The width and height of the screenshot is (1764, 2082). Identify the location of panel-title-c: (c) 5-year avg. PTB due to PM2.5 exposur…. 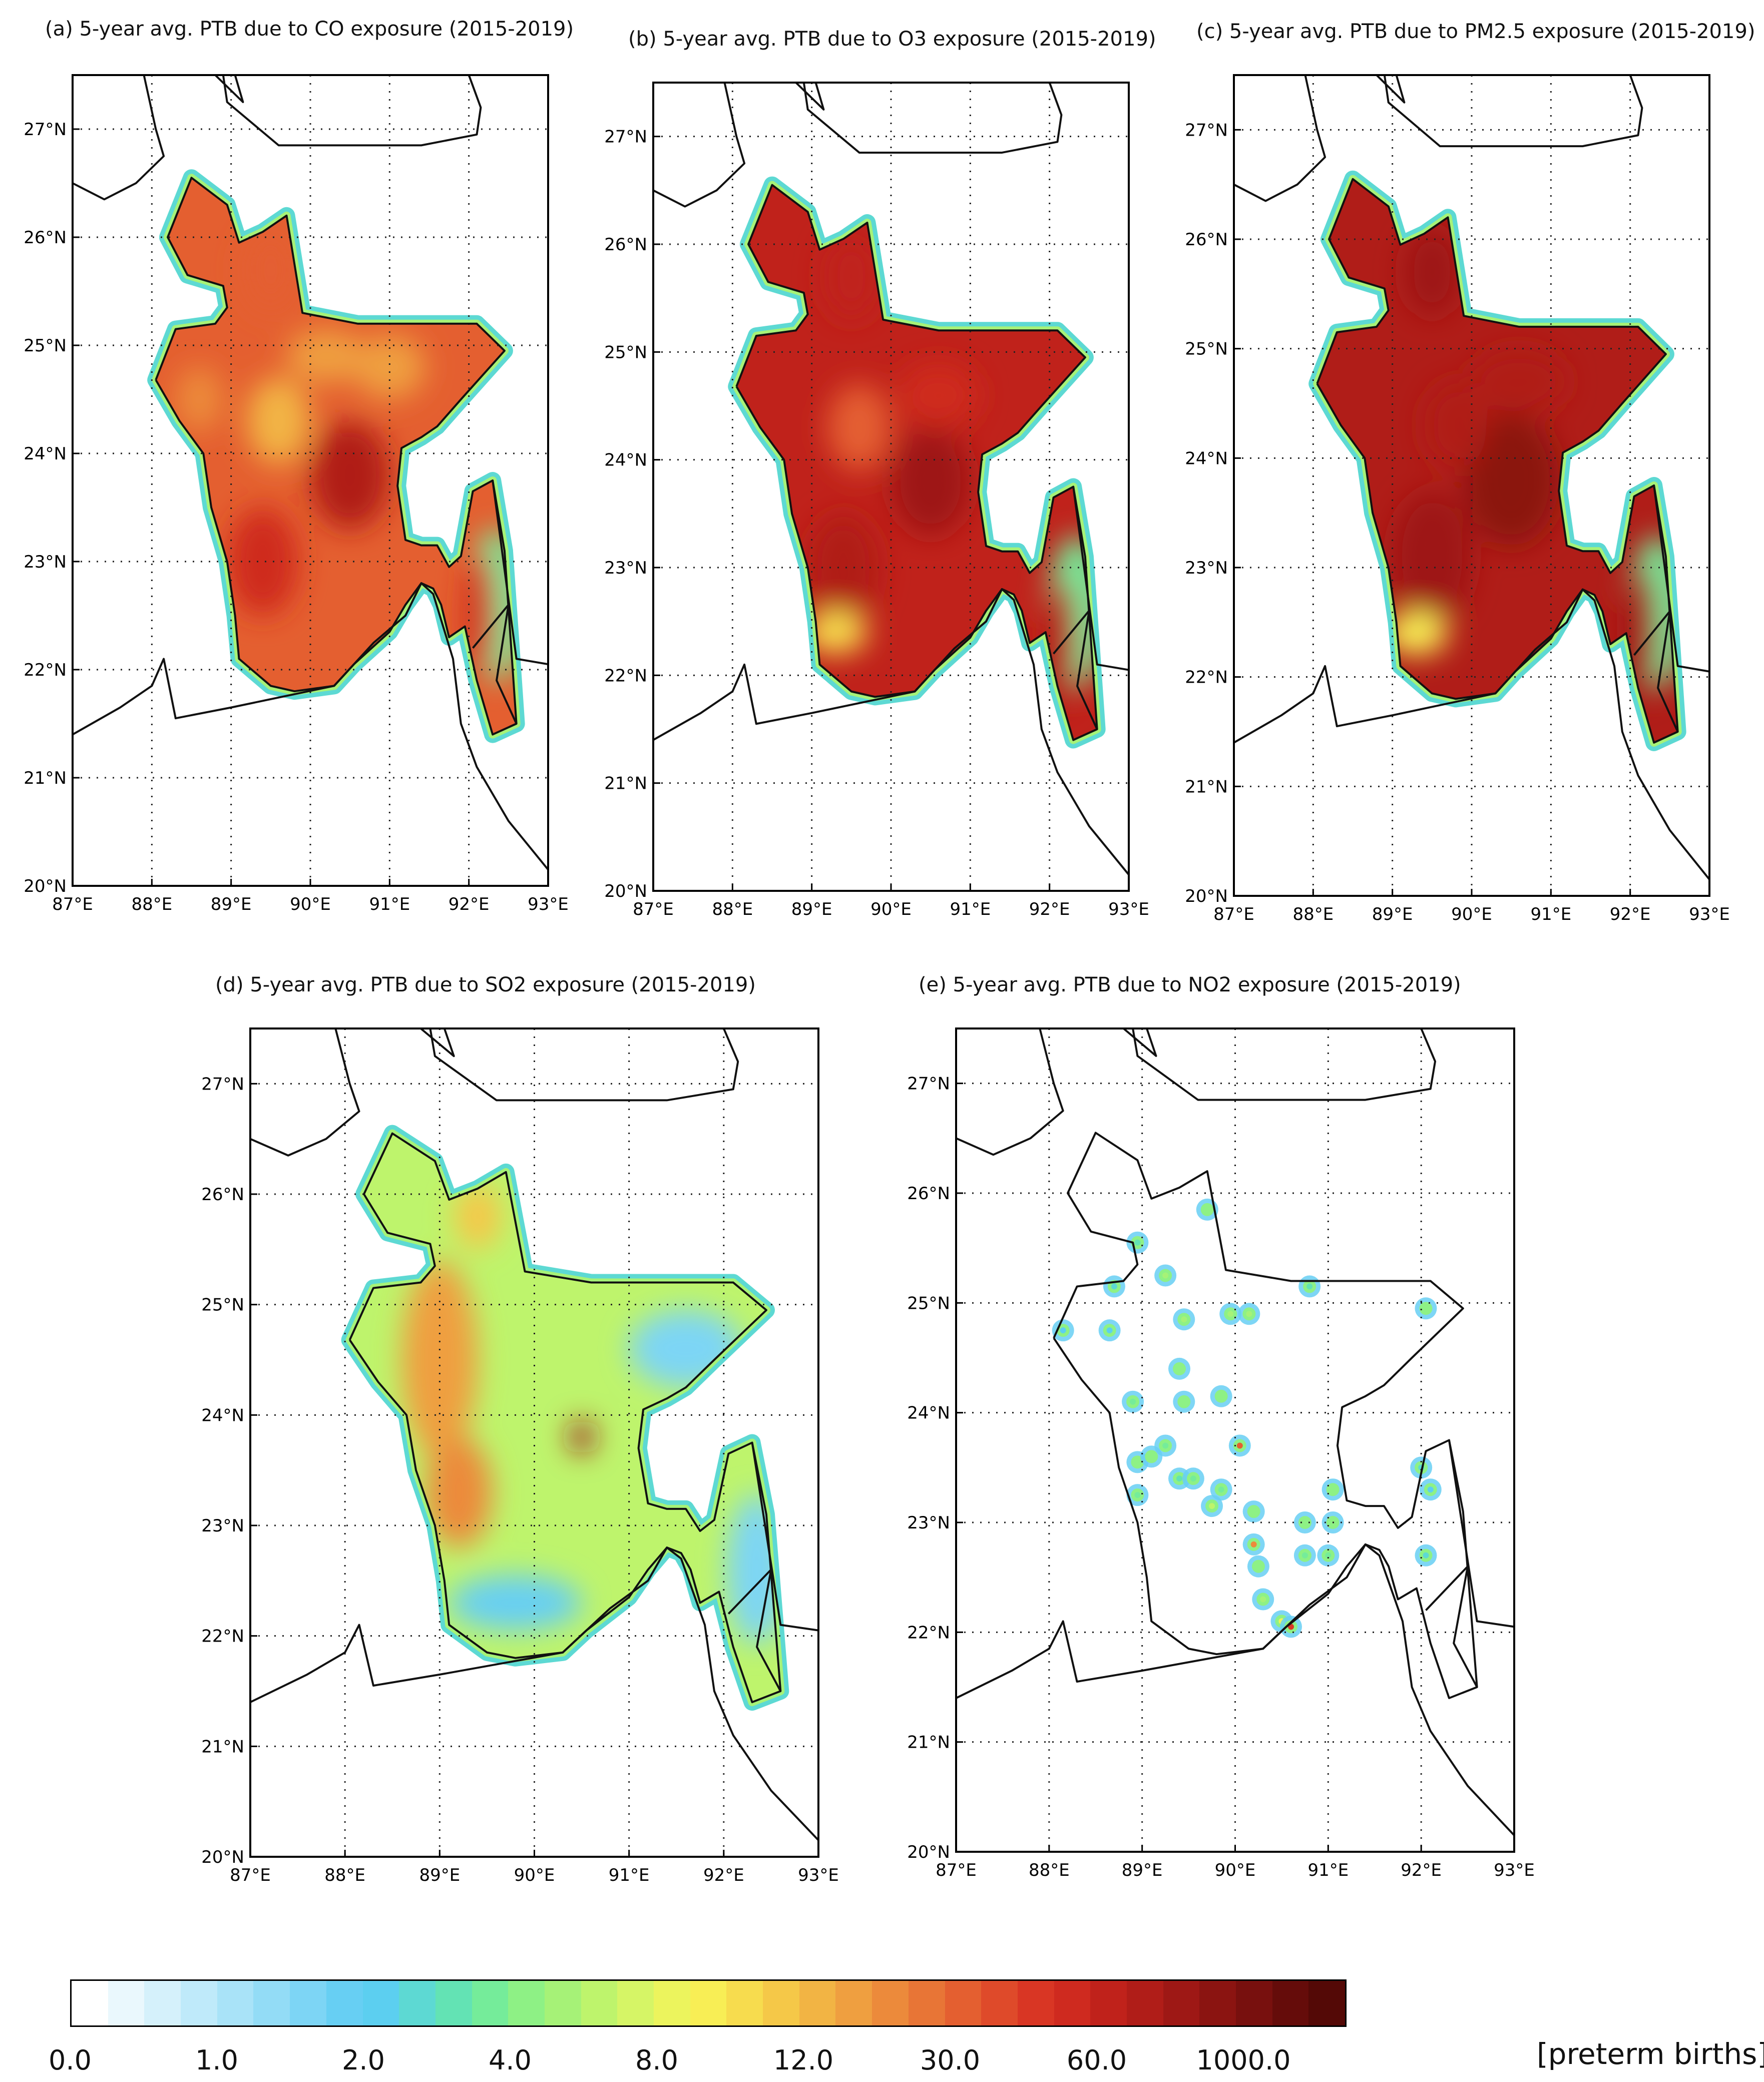
(1475, 31).